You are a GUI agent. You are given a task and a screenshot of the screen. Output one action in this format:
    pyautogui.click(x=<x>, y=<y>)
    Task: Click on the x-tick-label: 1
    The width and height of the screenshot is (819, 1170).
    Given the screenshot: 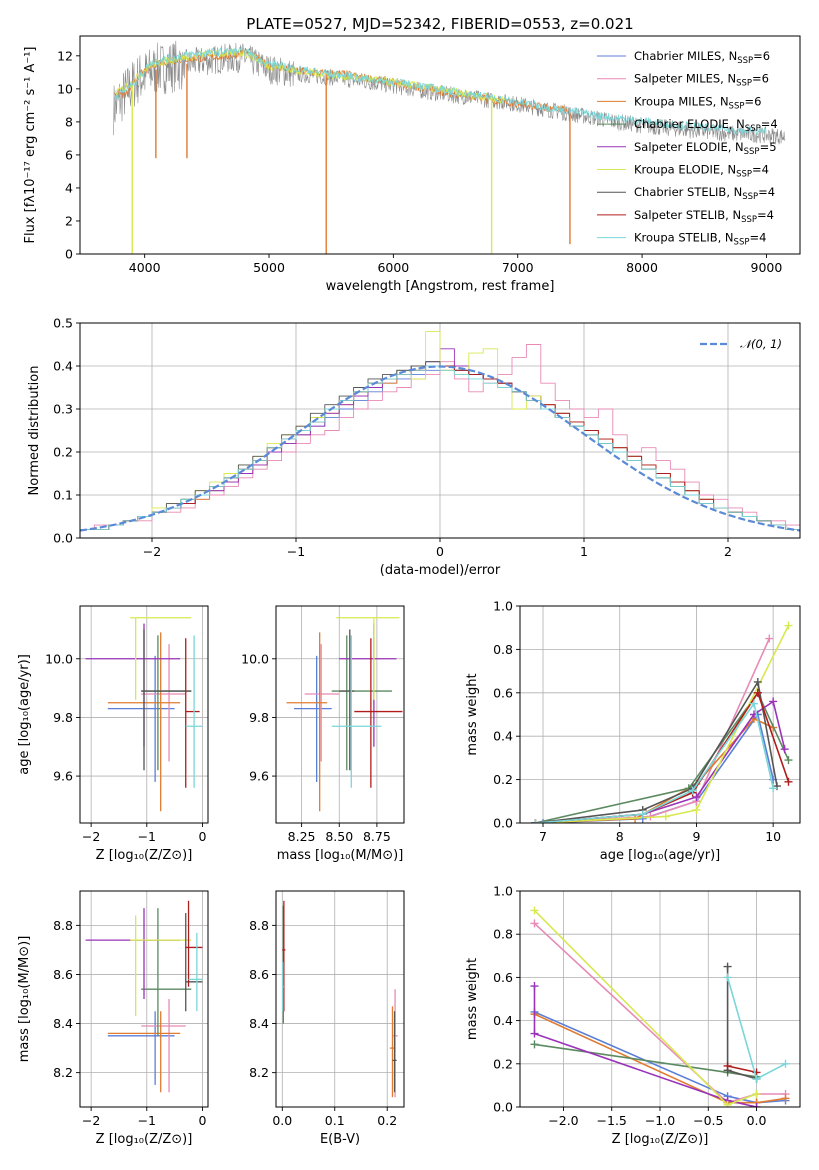 What is the action you would take?
    pyautogui.click(x=584, y=551)
    